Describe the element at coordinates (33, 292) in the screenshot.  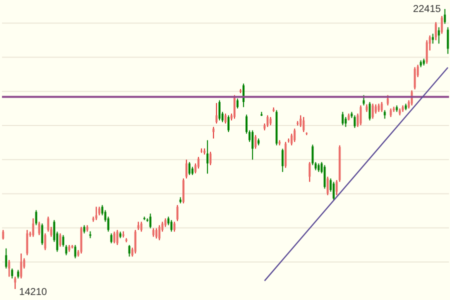
I see `annotation: 14210` at that location.